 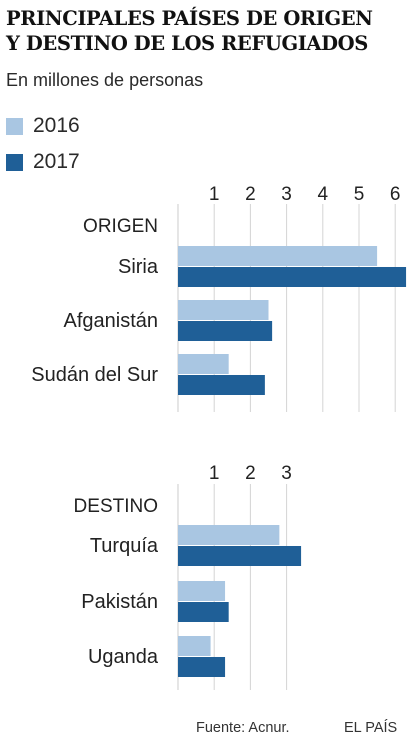 I want to click on source-note: Fuente: Acnur., so click(x=243, y=728).